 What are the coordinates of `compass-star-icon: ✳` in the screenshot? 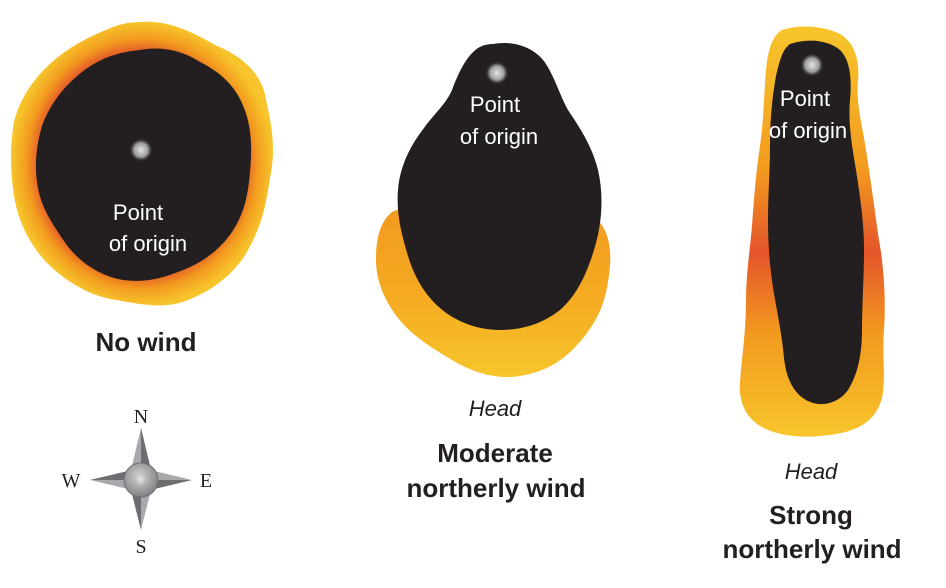 It's located at (141, 481).